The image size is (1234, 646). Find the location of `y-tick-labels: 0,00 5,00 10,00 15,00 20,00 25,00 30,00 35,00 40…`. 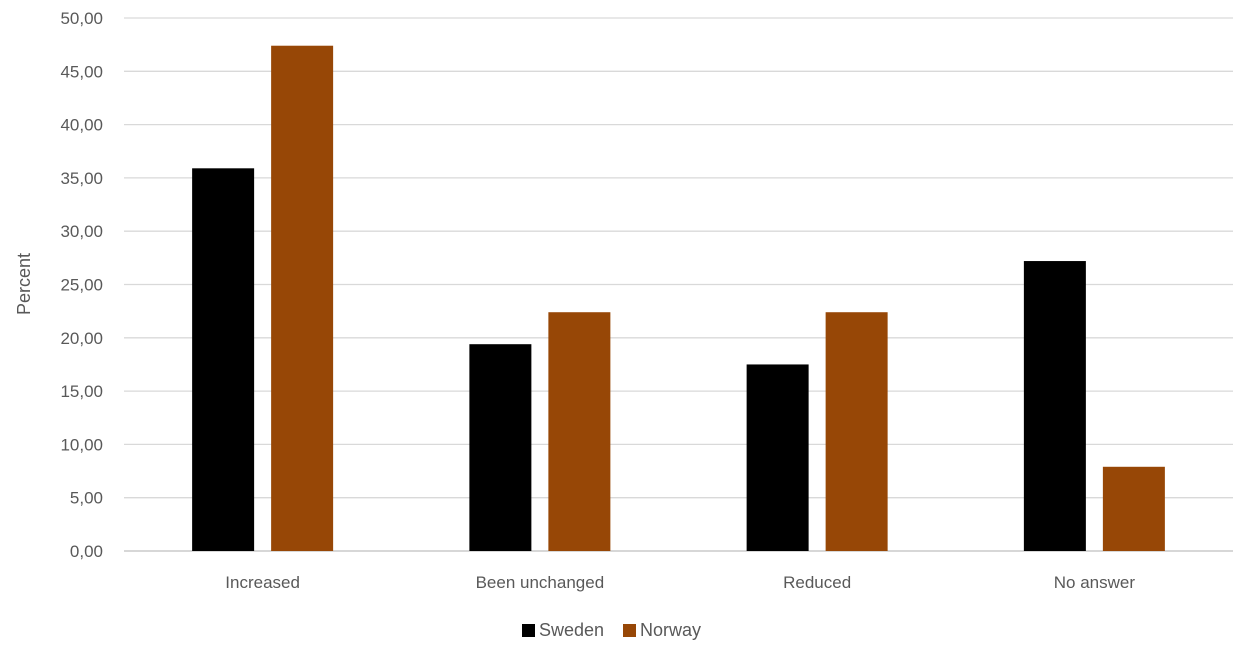

y-tick-labels: 0,00 5,00 10,00 15,00 20,00 25,00 30,00 35,00 40… is located at coordinates (81, 285).